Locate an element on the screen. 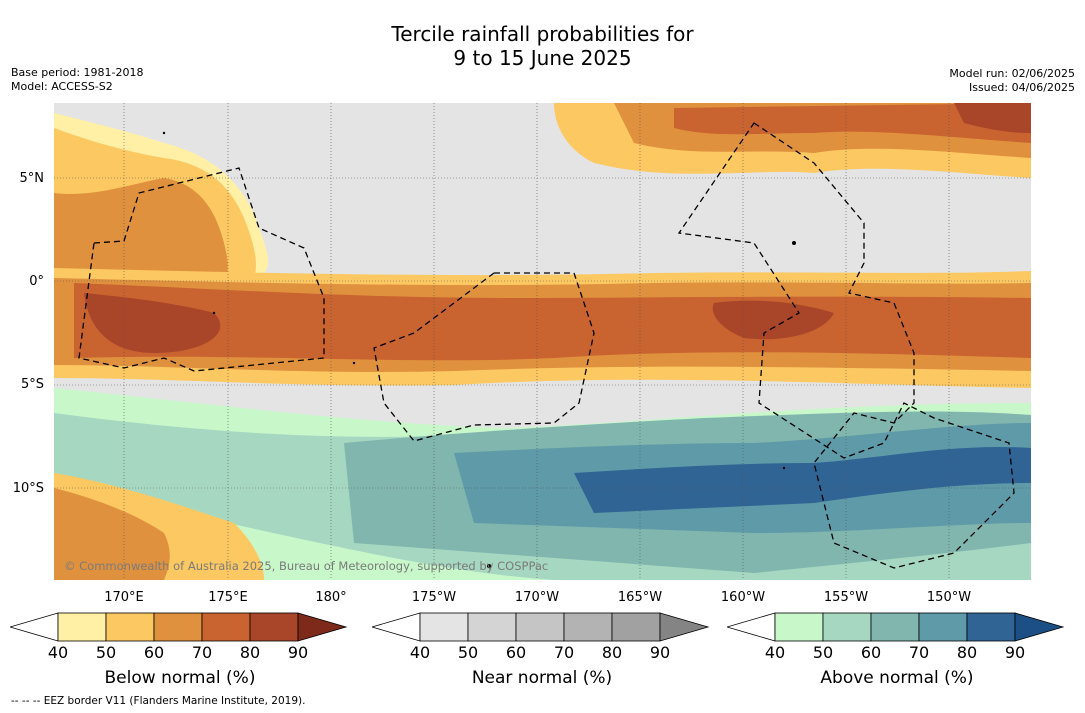 The height and width of the screenshot is (713, 1085). lon-label-155w: 155°W is located at coordinates (846, 597).